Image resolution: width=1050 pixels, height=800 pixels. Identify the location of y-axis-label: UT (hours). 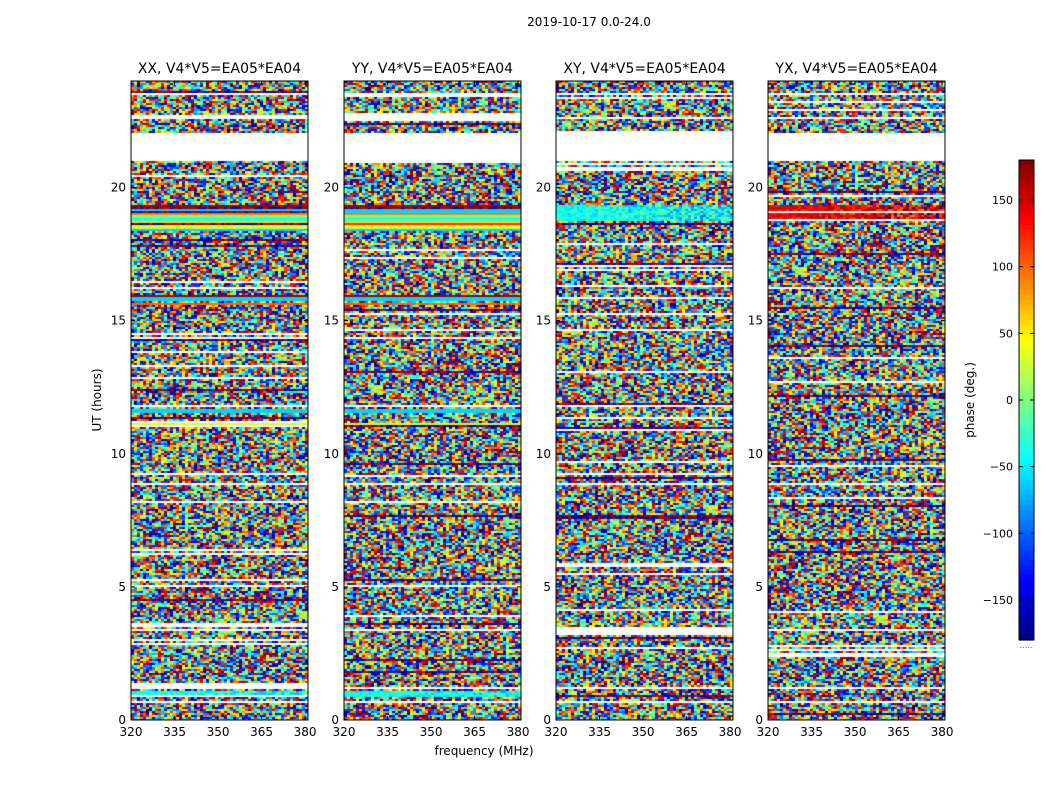
(97, 399).